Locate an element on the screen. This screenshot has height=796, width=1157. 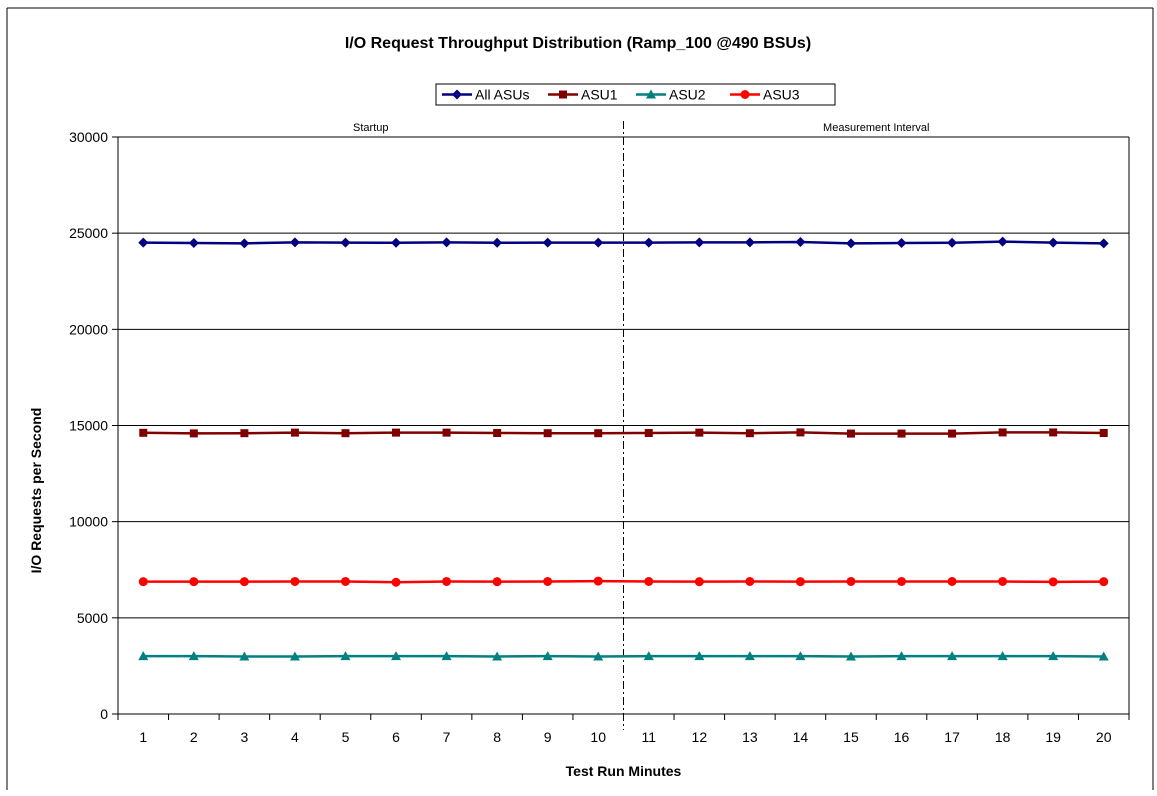
x-tick-label: 17 is located at coordinates (952, 737).